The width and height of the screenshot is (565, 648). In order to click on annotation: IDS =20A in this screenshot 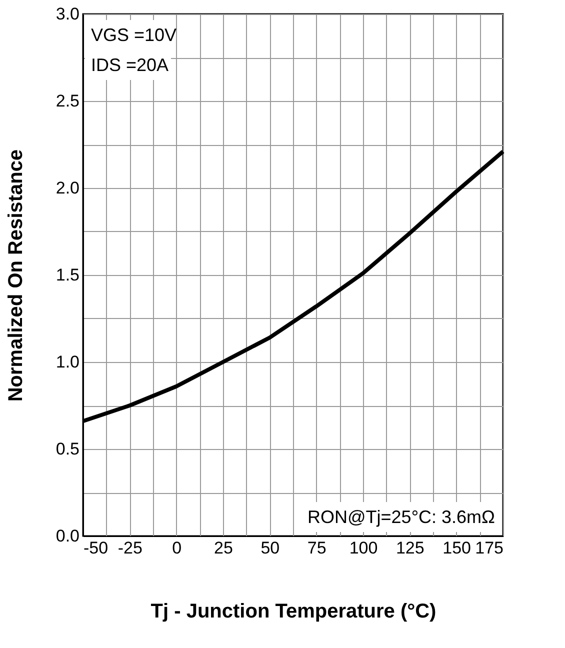, I will do `click(130, 65)`.